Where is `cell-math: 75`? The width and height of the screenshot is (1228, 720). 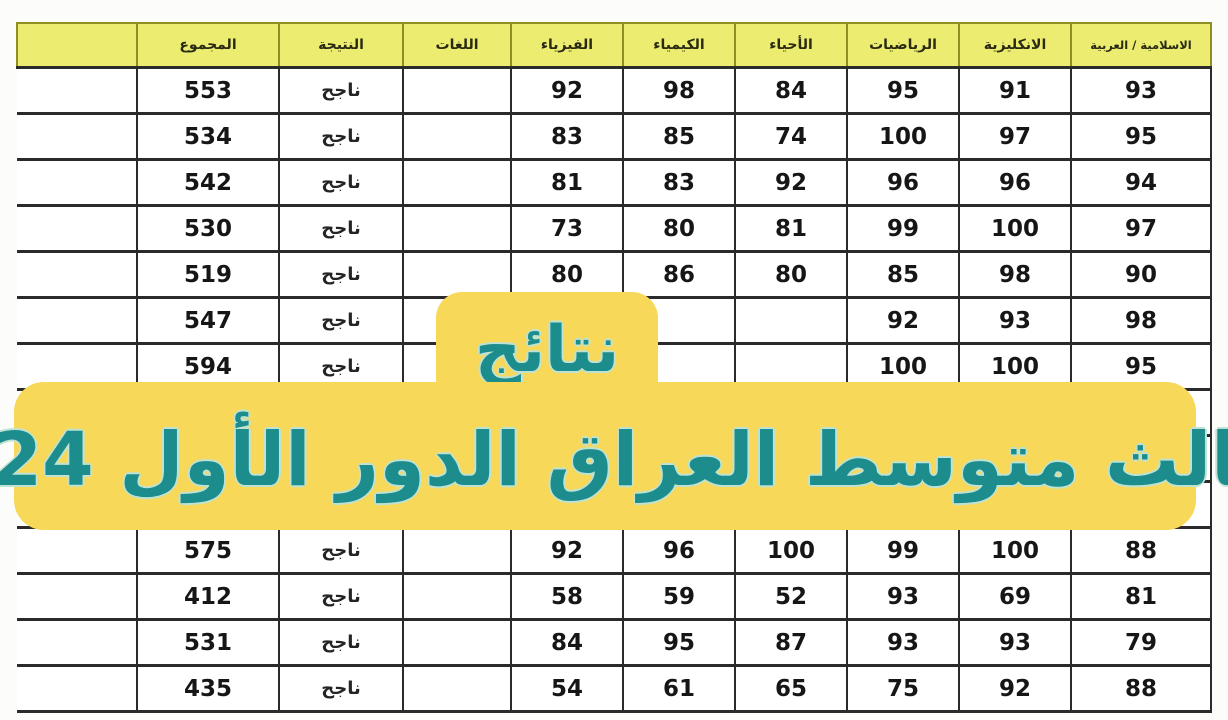 cell-math: 75 is located at coordinates (903, 688).